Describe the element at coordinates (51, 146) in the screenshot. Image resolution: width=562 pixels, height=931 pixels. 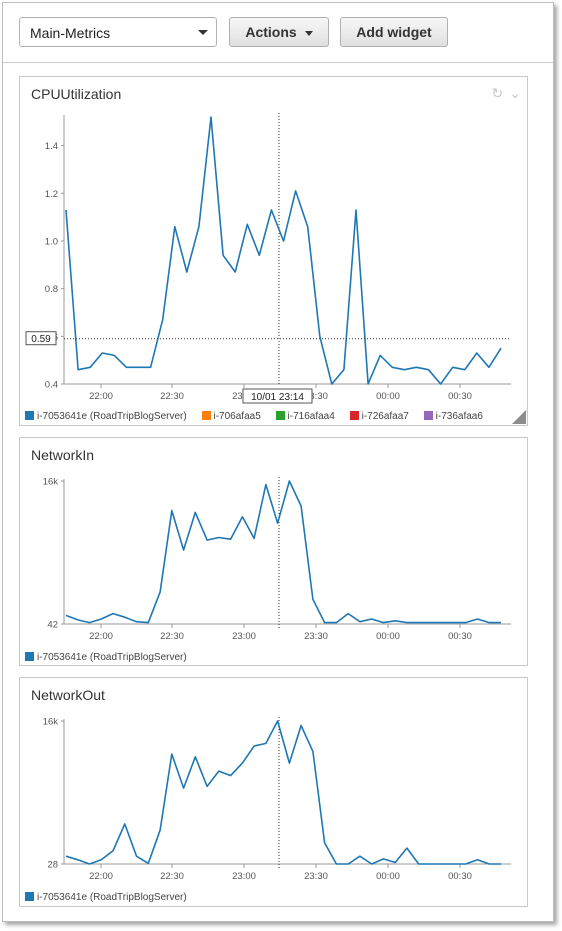
I see `y-tick-label: 1.4` at that location.